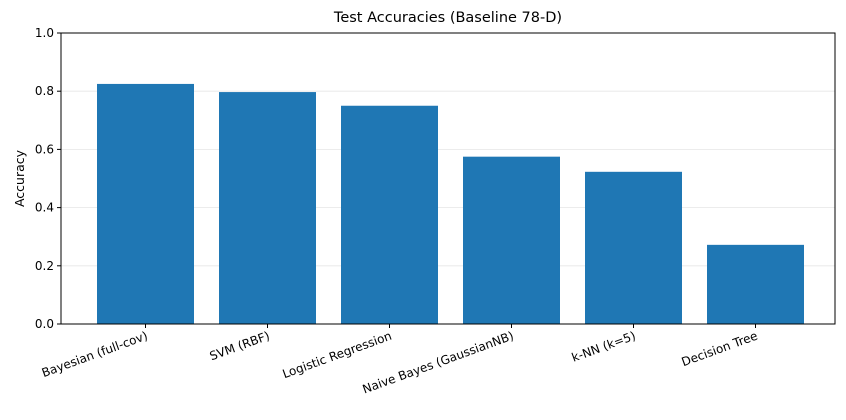 The height and width of the screenshot is (420, 846). Describe the element at coordinates (44, 324) in the screenshot. I see `y-tick-label: 0.0` at that location.